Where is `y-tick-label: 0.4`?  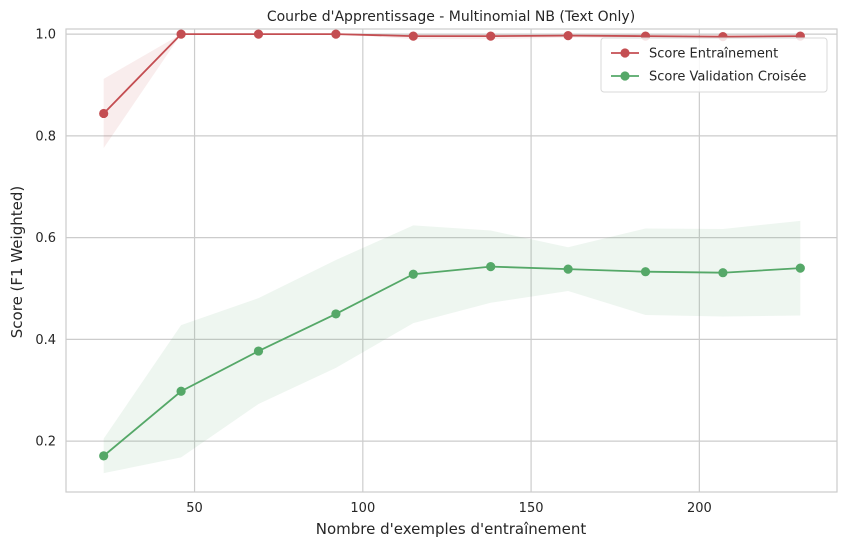
y-tick-label: 0.4 is located at coordinates (45, 340).